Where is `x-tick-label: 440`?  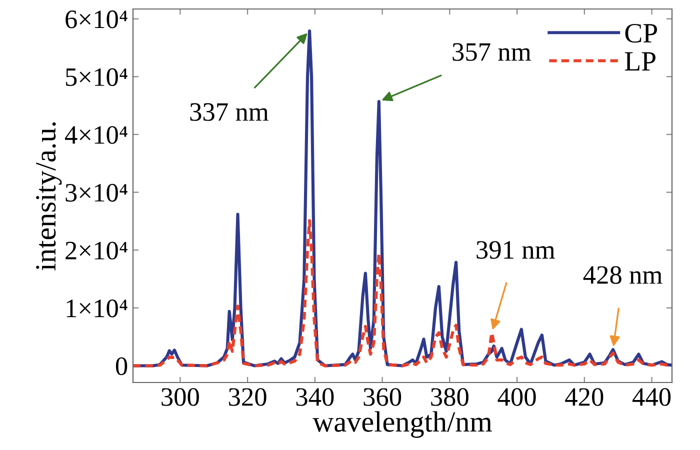 x-tick-label: 440 is located at coordinates (651, 397).